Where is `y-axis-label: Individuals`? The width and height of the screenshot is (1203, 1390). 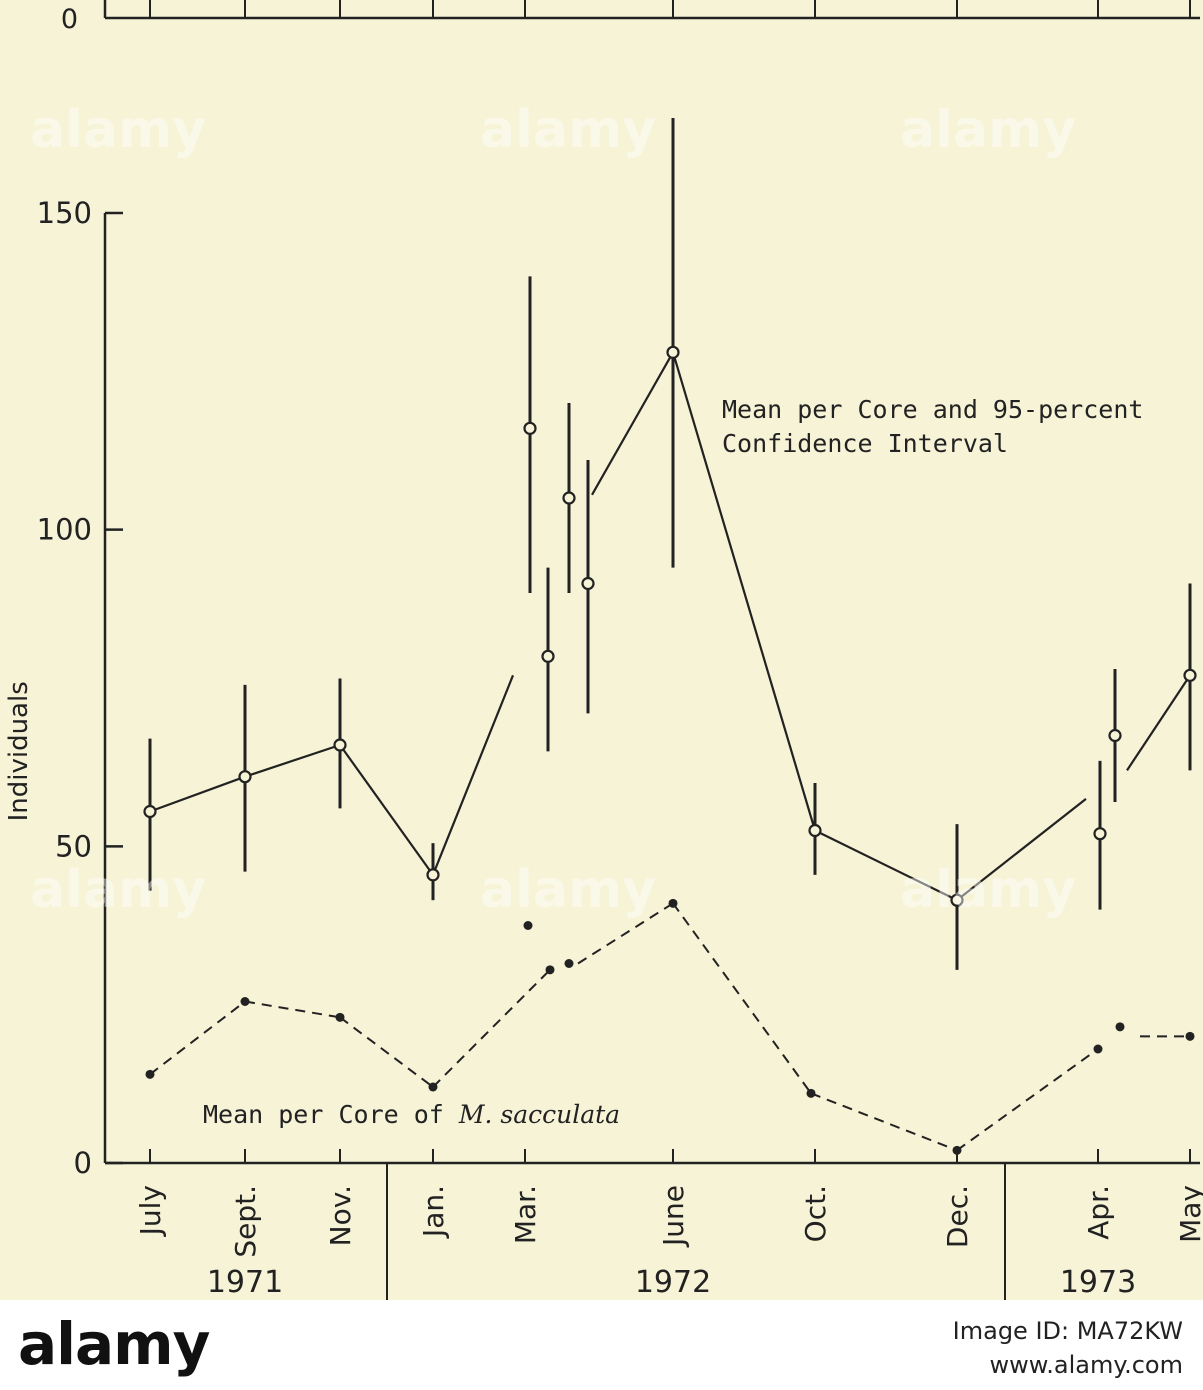 y-axis-label: Individuals is located at coordinates (19, 751).